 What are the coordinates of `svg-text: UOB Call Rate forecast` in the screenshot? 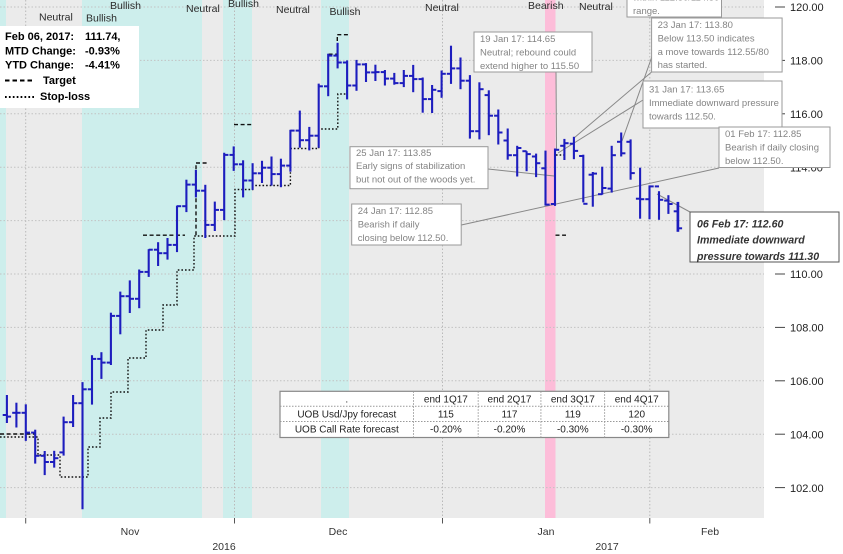 It's located at (347, 430).